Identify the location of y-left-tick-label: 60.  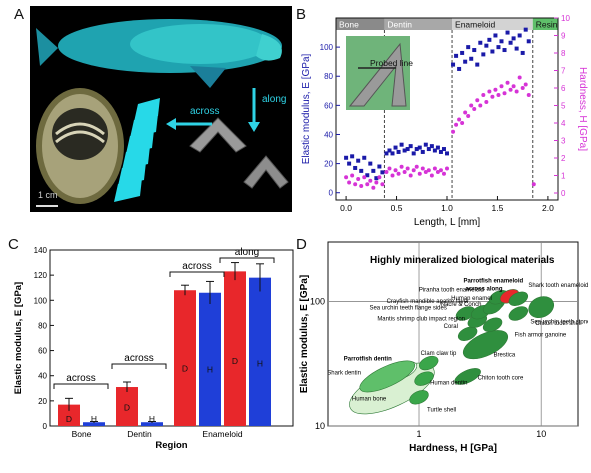
(328, 105).